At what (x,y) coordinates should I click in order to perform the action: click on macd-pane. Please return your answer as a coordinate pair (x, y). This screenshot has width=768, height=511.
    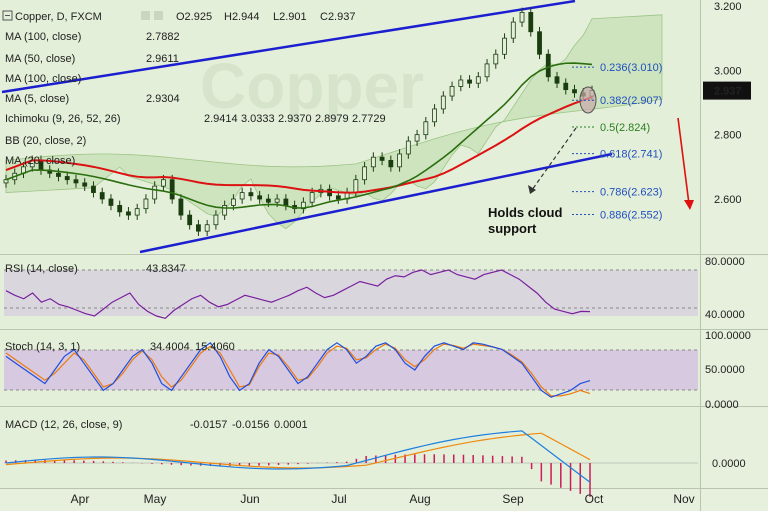
    Looking at the image, I should click on (350, 448).